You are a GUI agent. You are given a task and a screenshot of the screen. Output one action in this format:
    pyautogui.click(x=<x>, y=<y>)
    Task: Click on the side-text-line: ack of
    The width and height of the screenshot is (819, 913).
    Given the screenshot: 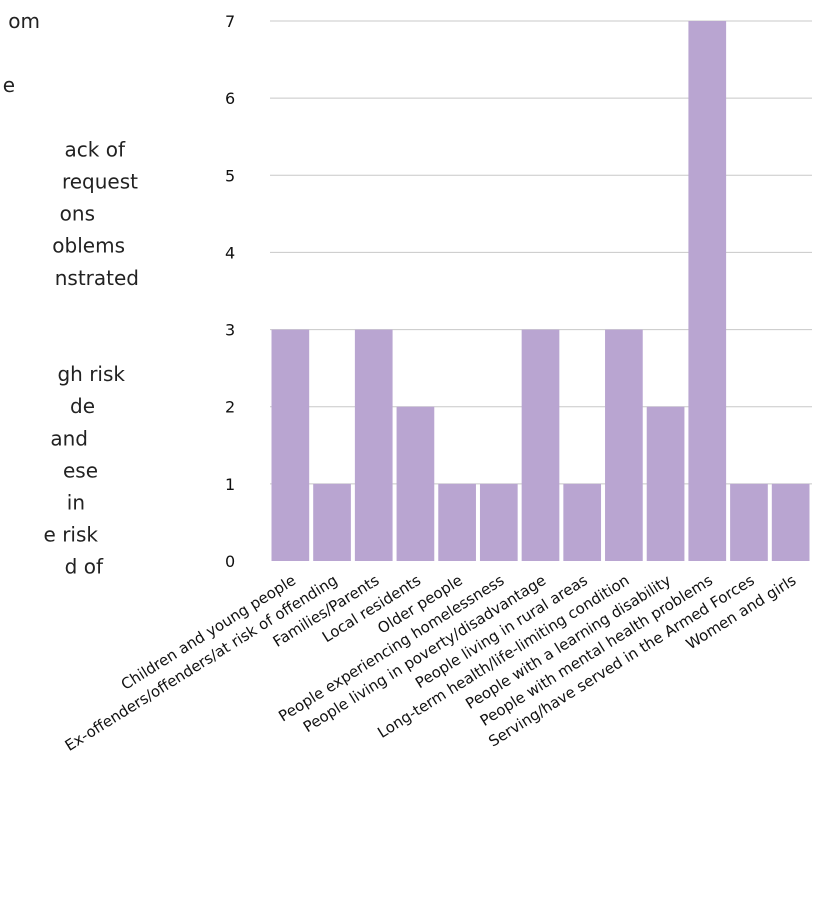 What is the action you would take?
    pyautogui.click(x=95, y=149)
    